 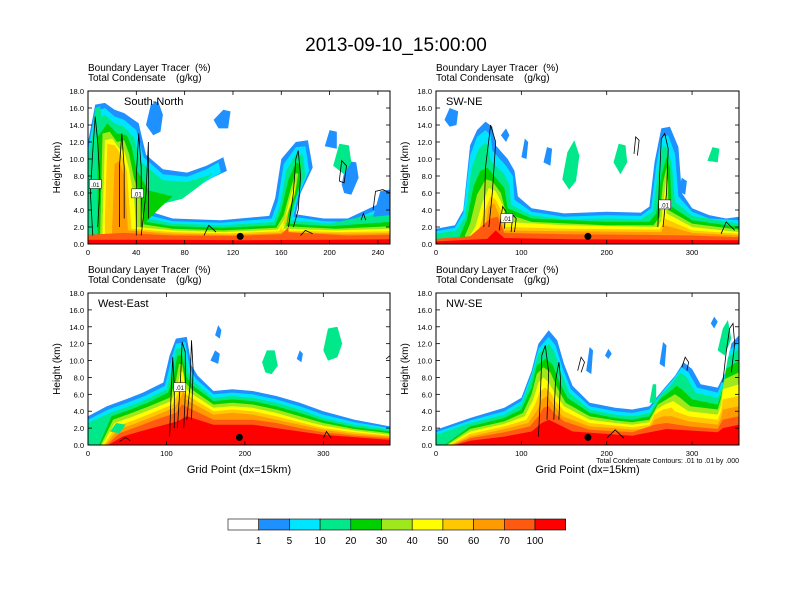 What do you see at coordinates (382, 541) in the screenshot?
I see `colorbar-label: 30` at bounding box center [382, 541].